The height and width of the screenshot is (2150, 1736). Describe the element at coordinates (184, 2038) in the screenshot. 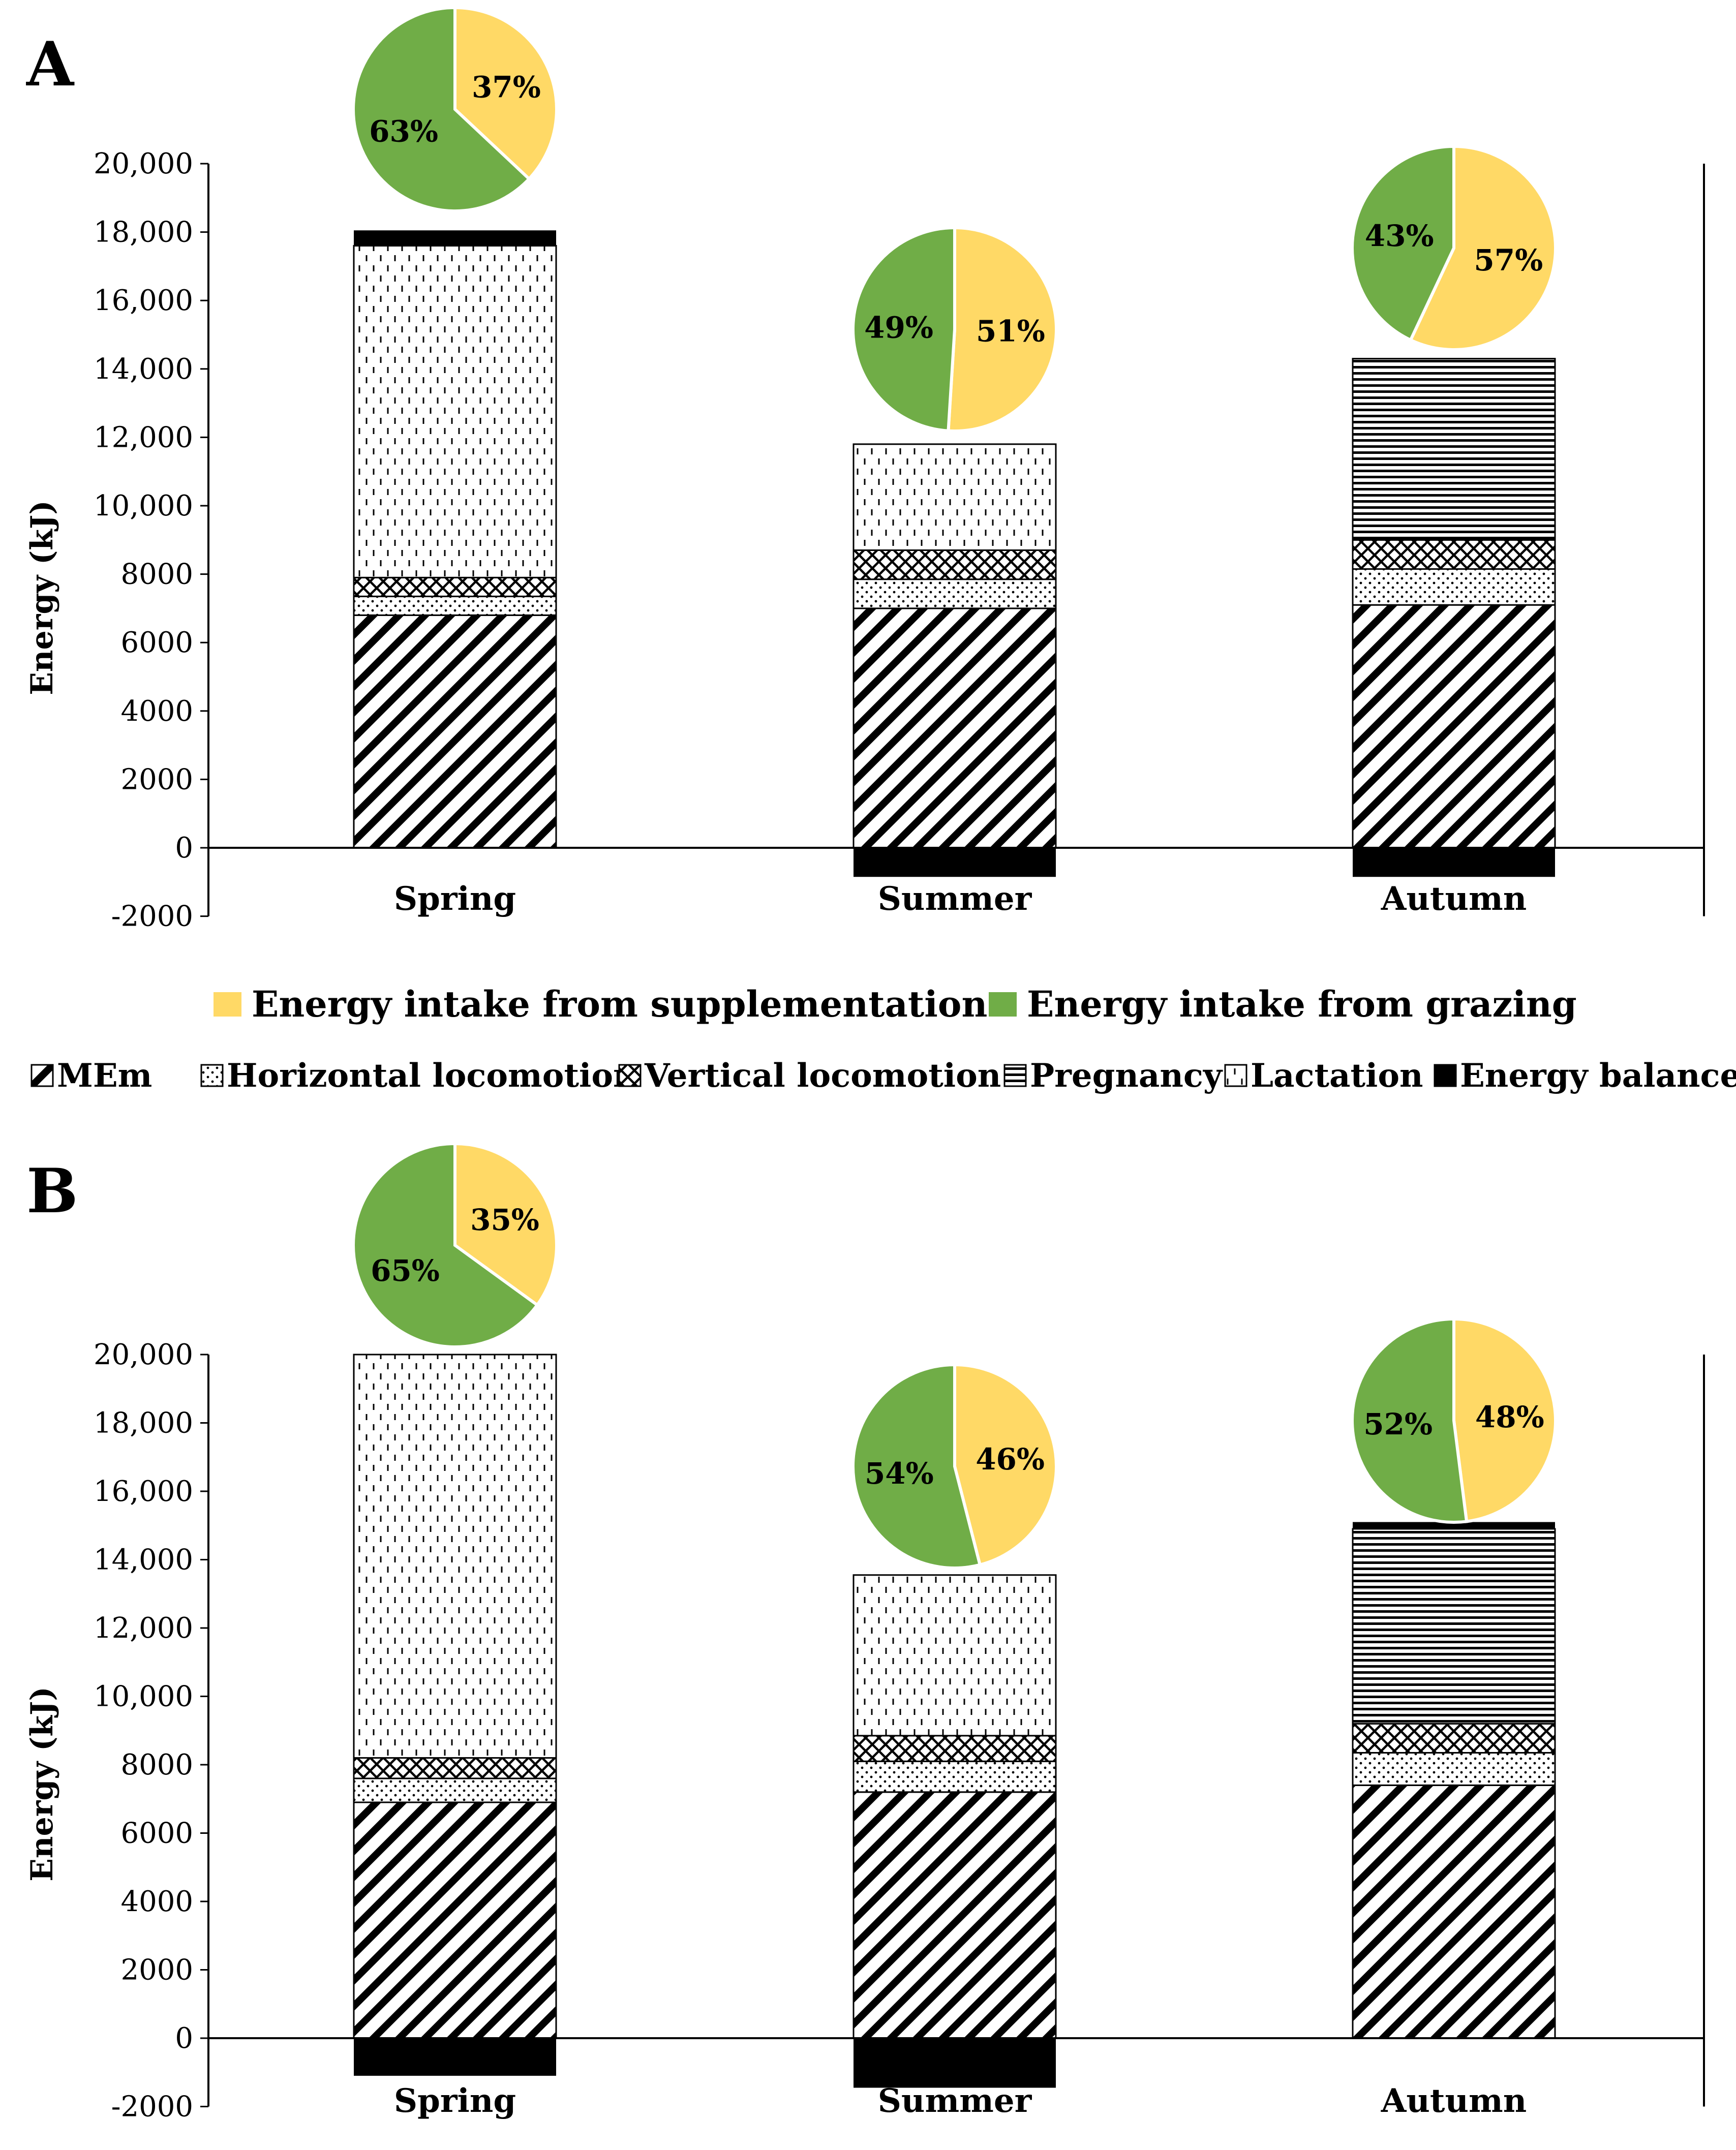

I see `y-tick-label-b: 0` at that location.